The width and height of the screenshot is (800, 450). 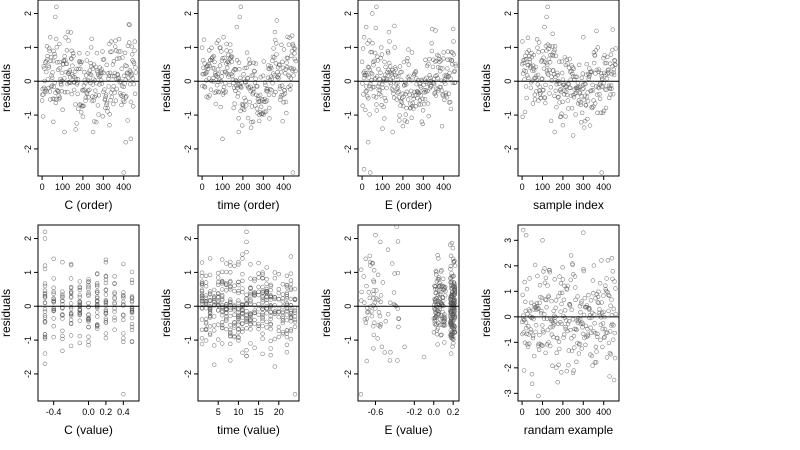 I want to click on x-tick-label: 300, so click(x=583, y=187).